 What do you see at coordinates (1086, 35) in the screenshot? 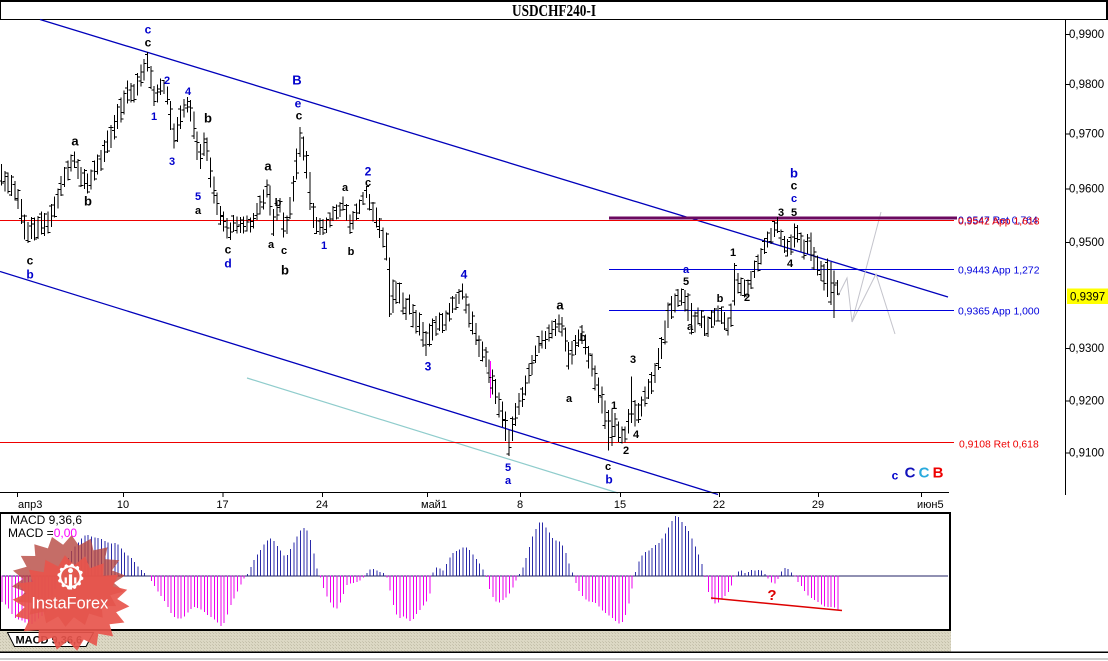
I see `svg-text: 0,9900` at bounding box center [1086, 35].